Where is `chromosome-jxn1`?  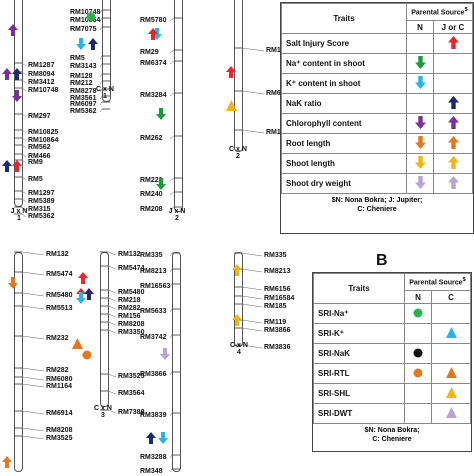
chromosome-jxn1 is located at coordinates (18, 103).